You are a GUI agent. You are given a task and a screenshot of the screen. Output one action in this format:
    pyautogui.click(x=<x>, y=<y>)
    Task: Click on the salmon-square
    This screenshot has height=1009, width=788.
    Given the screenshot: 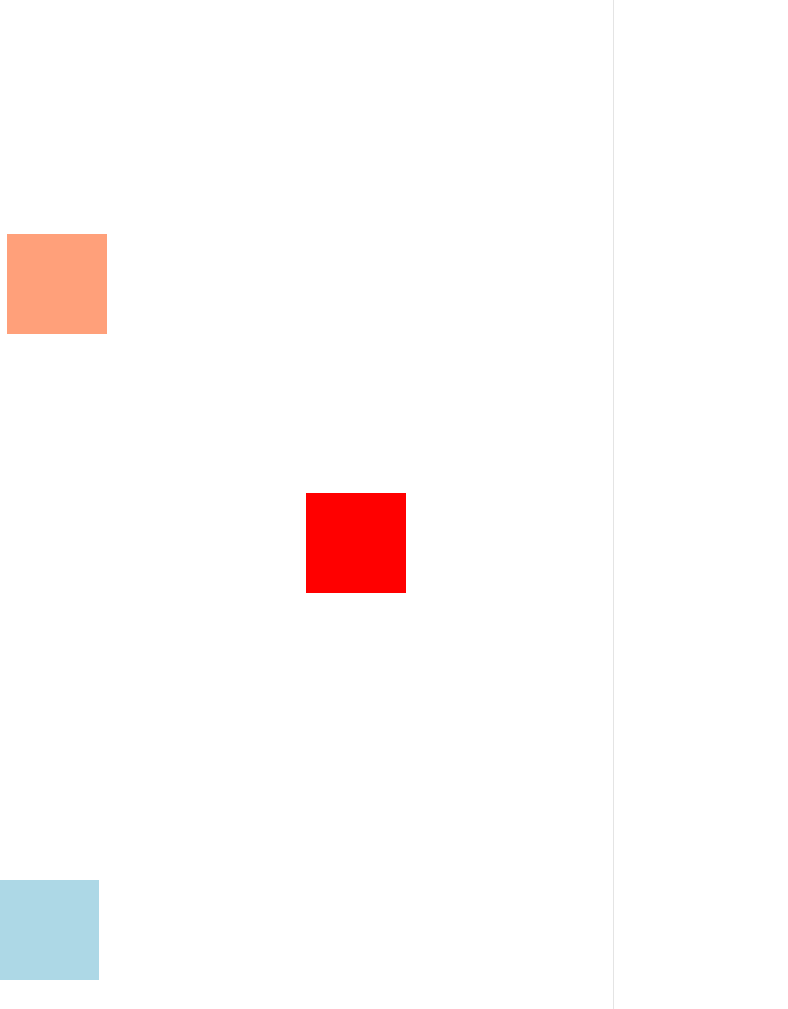 What is the action you would take?
    pyautogui.click(x=57, y=284)
    